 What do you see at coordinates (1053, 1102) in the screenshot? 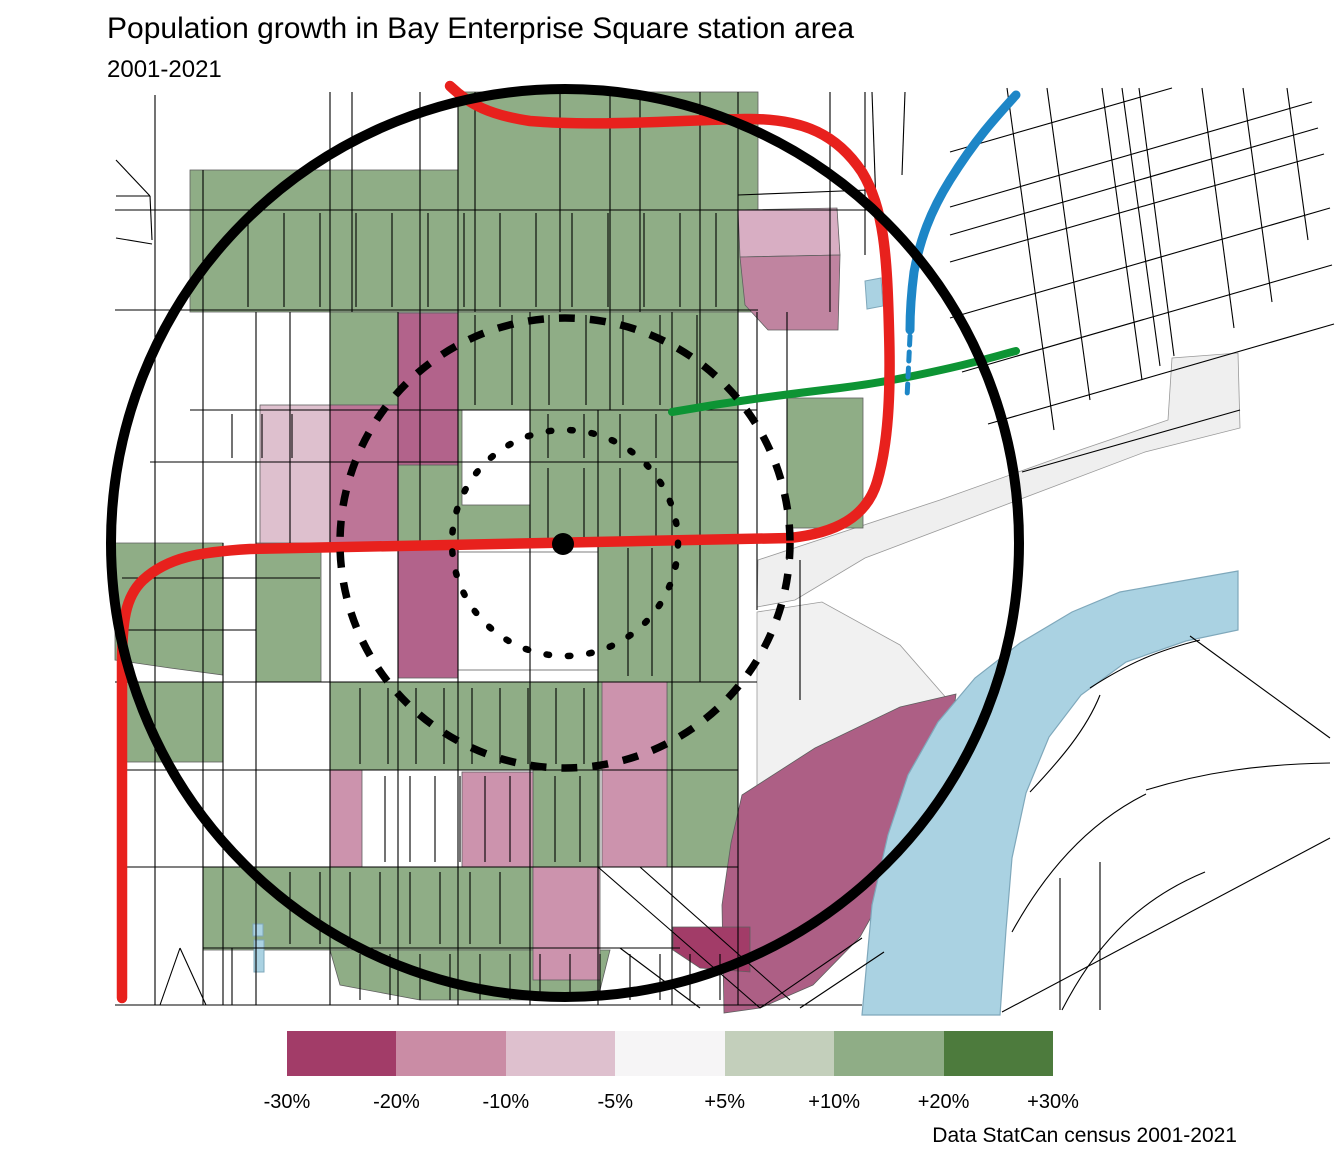
I see `legend-label: +30%` at bounding box center [1053, 1102].